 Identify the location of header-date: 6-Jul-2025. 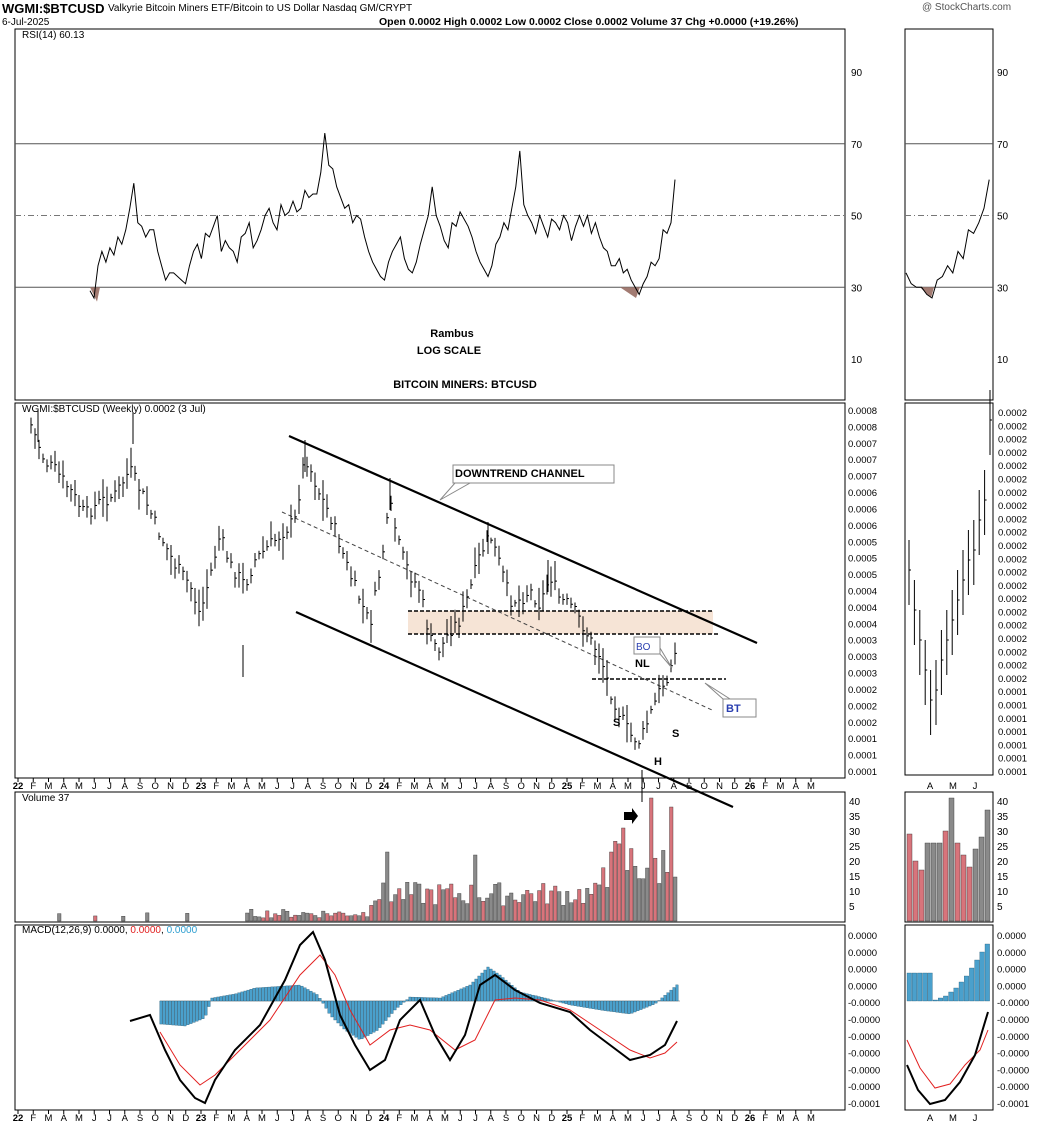
(25, 22).